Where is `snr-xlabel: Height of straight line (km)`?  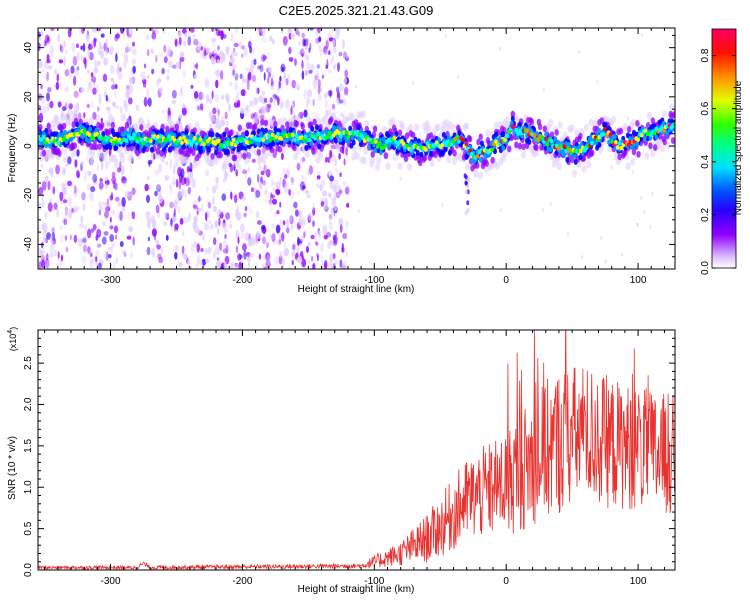 snr-xlabel: Height of straight line (km) is located at coordinates (356, 589).